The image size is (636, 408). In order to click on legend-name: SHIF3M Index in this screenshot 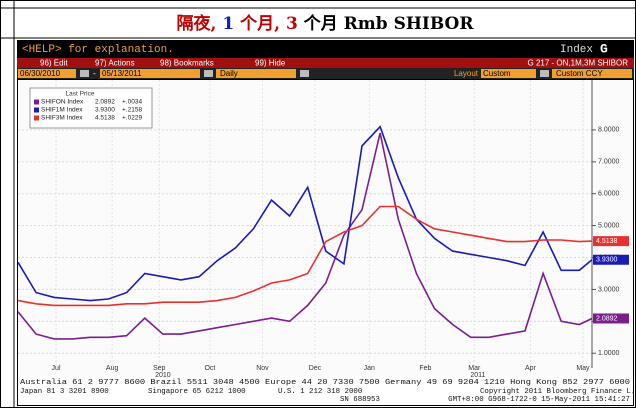, I will do `click(62, 118)`.